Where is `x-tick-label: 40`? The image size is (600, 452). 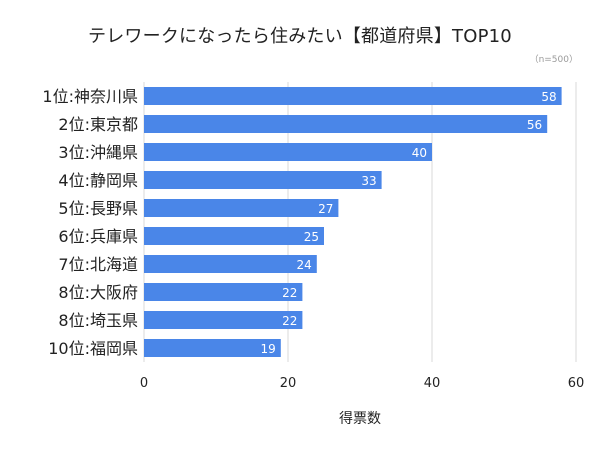 x-tick-label: 40 is located at coordinates (432, 383).